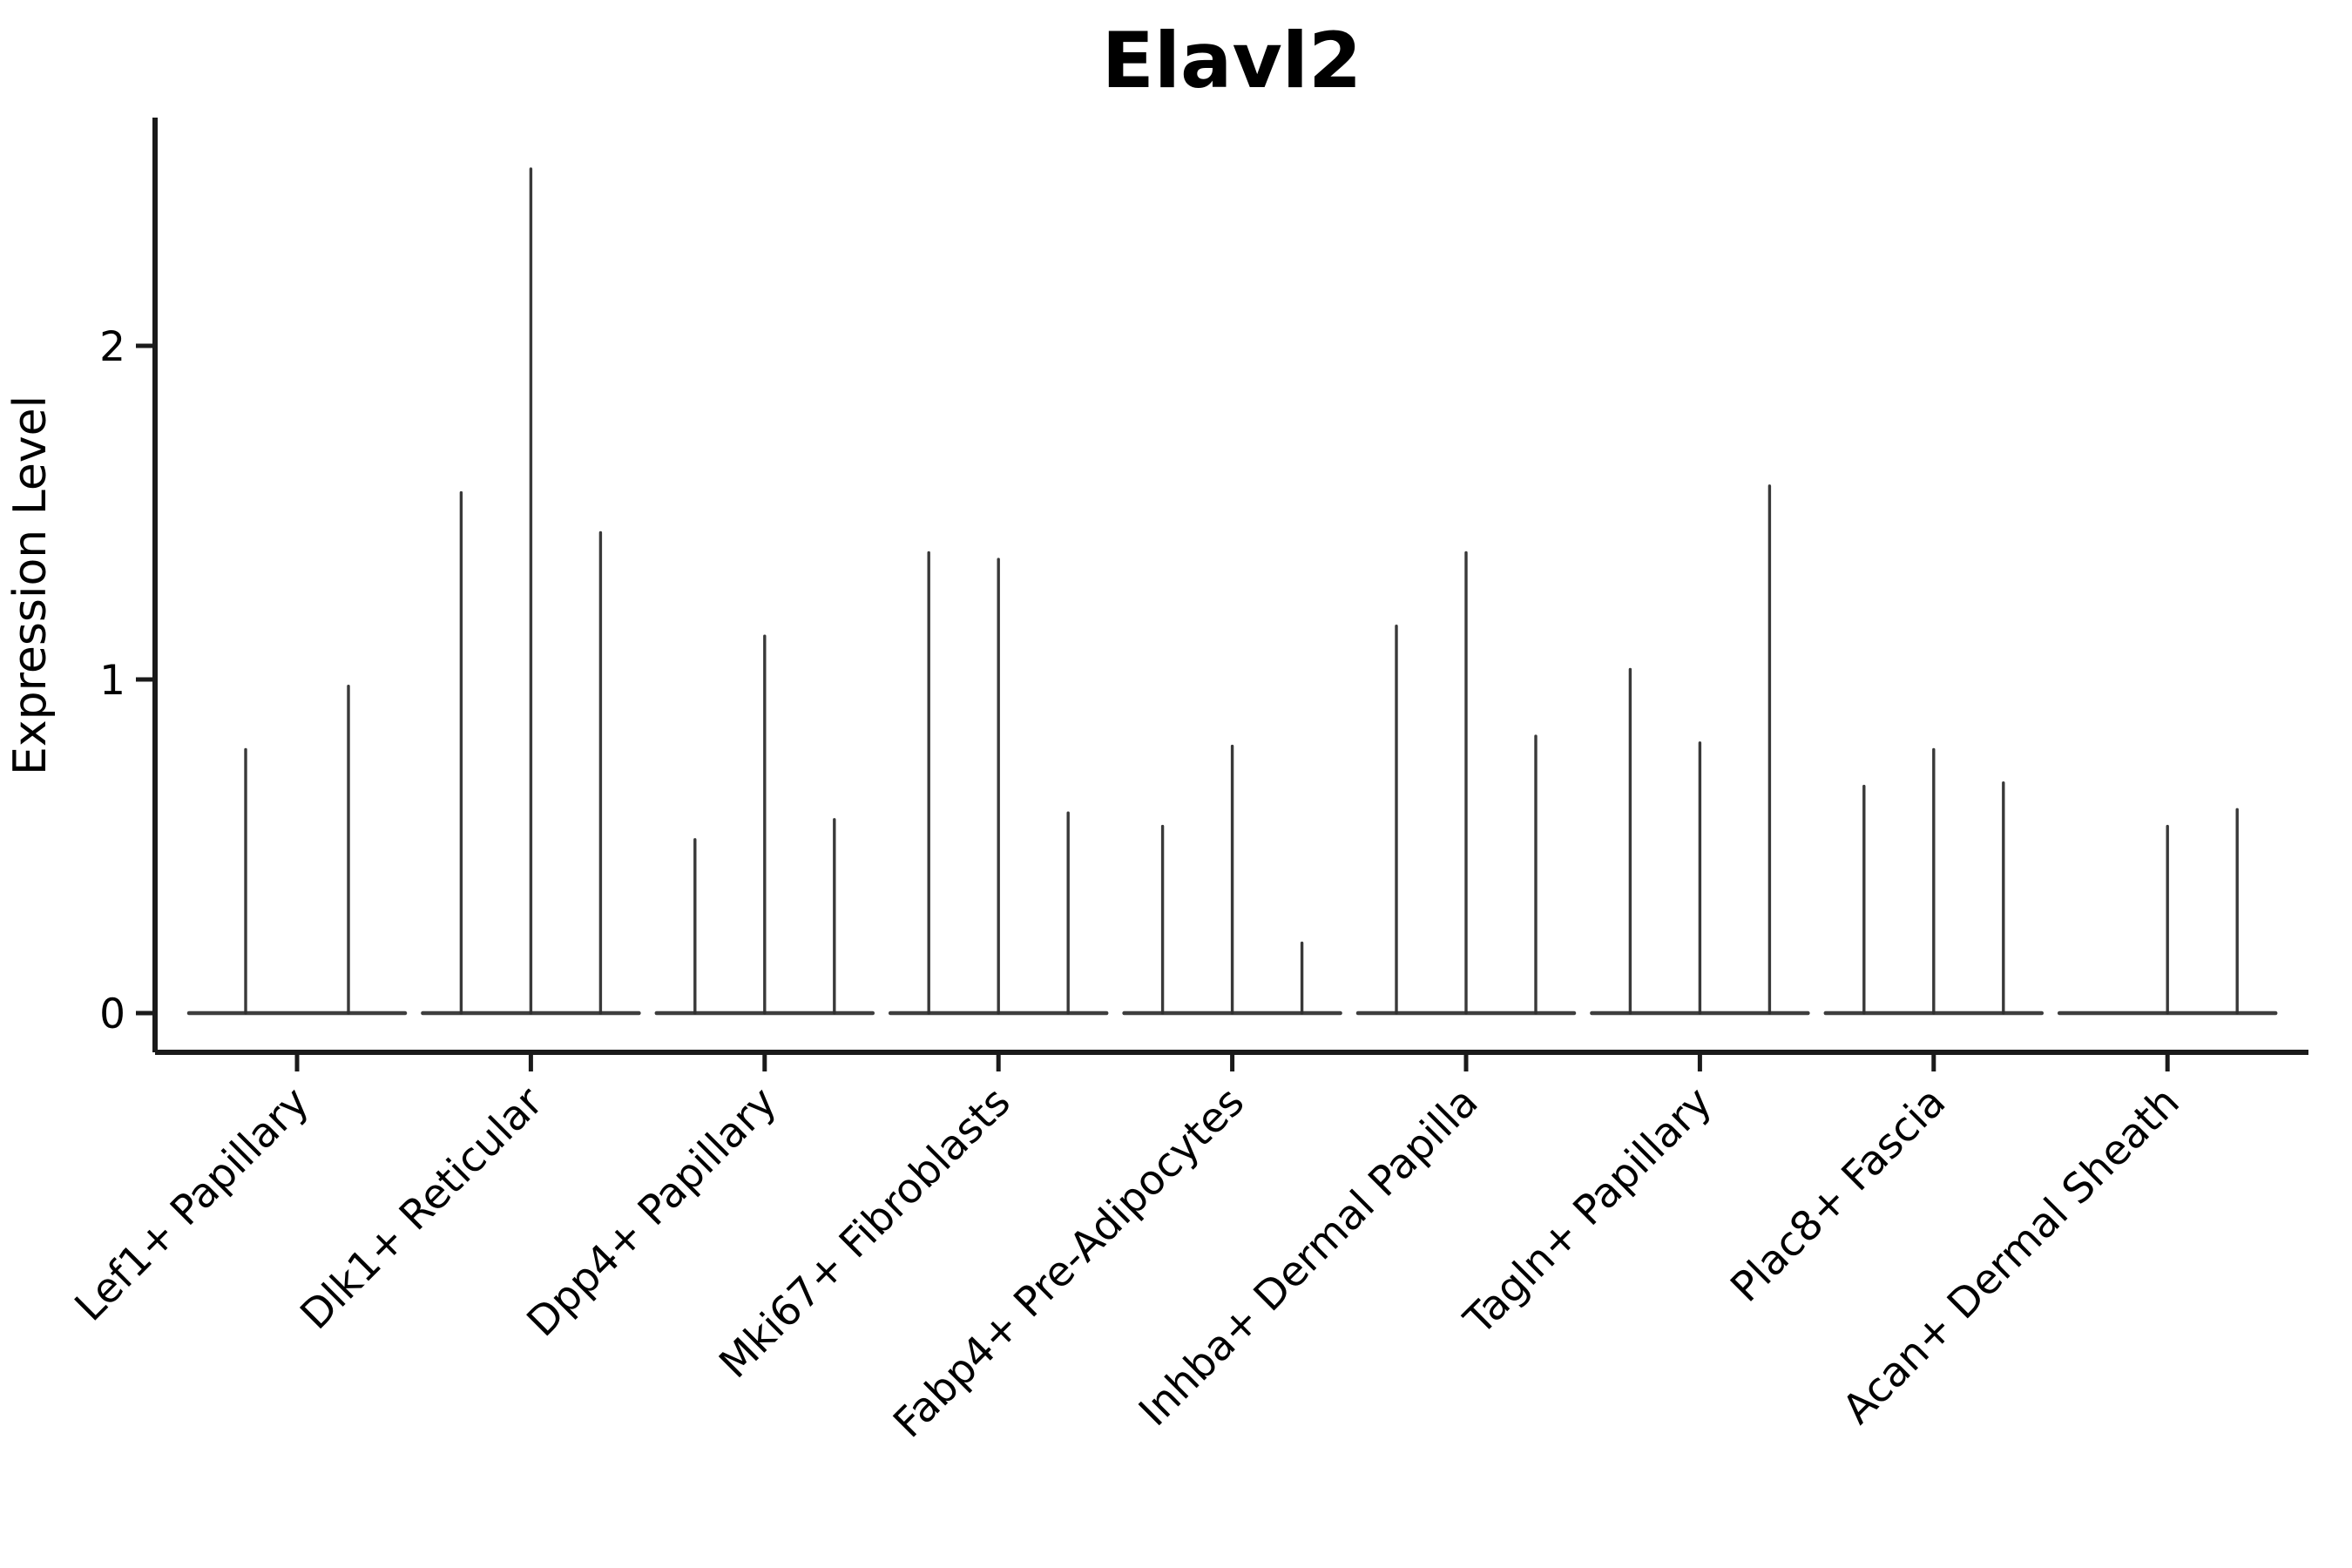 The height and width of the screenshot is (1568, 2352). I want to click on chart-title: Elavl2, so click(1232, 61).